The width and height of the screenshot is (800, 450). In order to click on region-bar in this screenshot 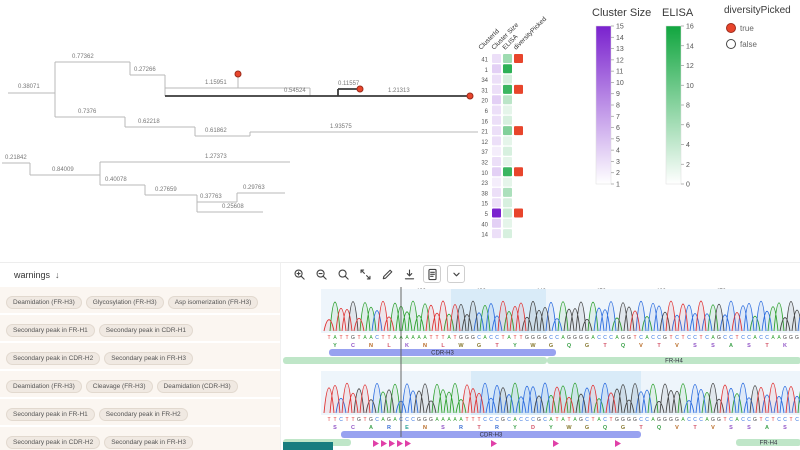, I will do `click(415, 360)`.